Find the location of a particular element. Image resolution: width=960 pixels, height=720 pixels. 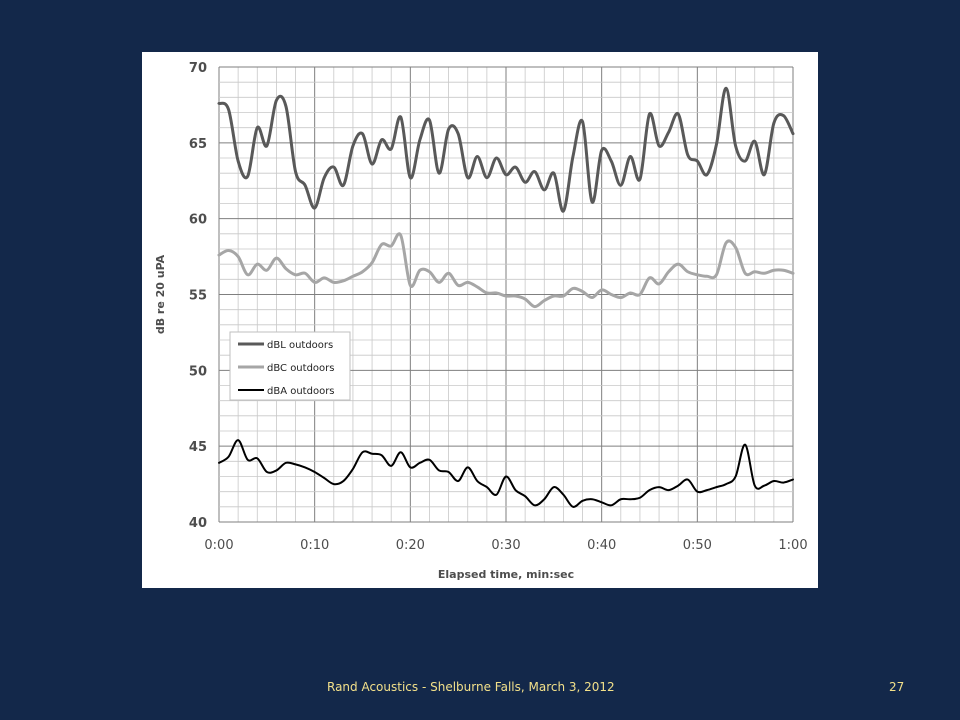

x-tick-label: 0:20 is located at coordinates (410, 545).